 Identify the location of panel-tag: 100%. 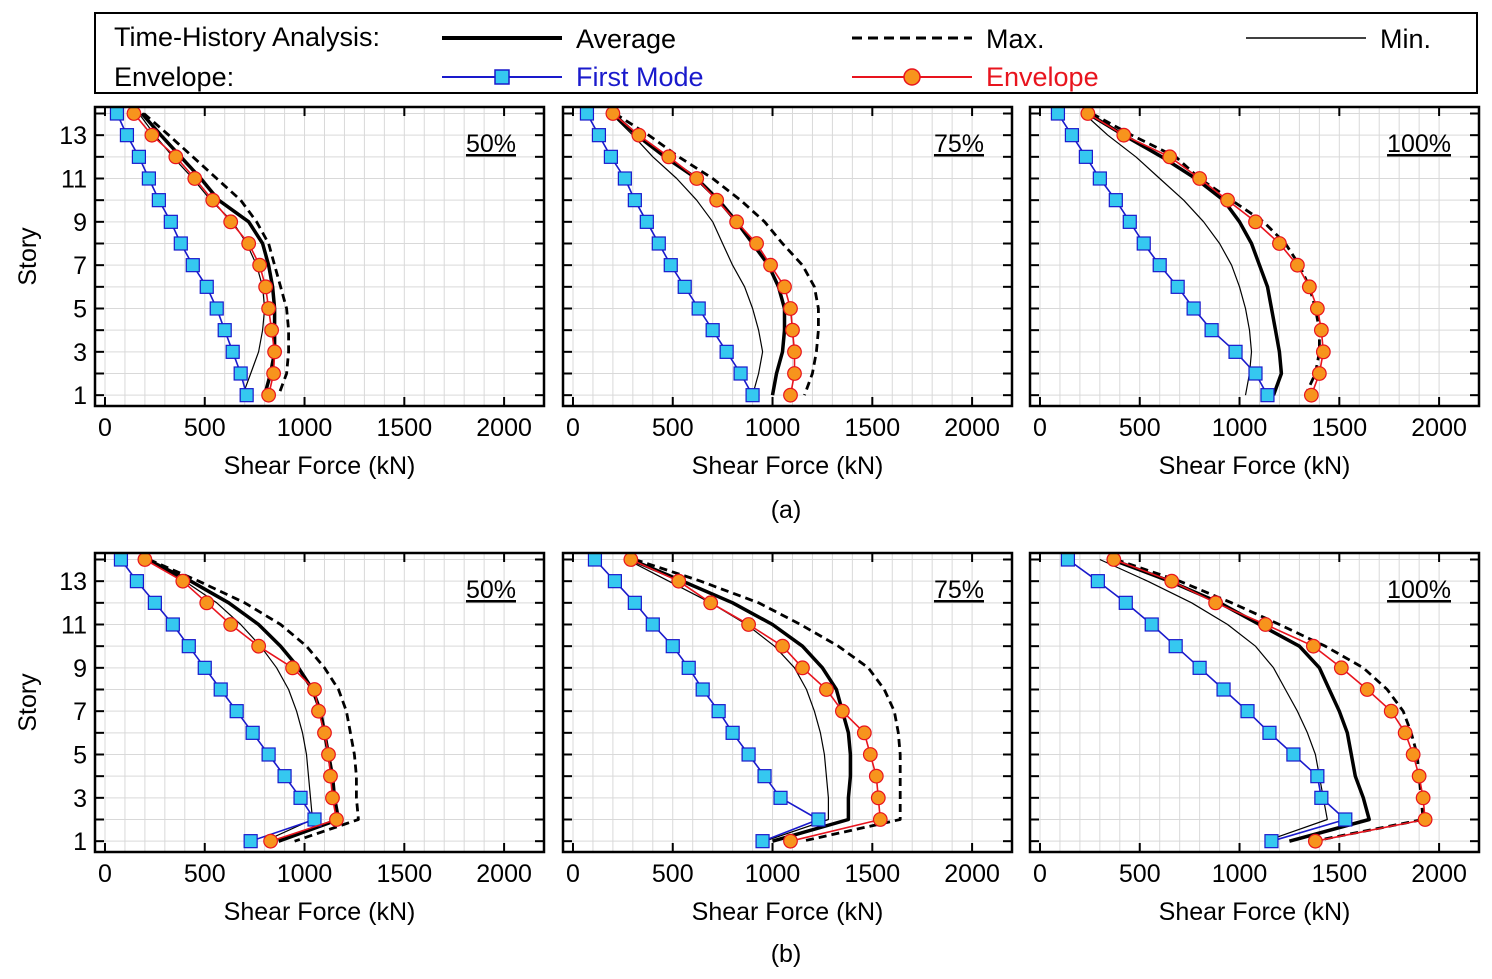
(1419, 144).